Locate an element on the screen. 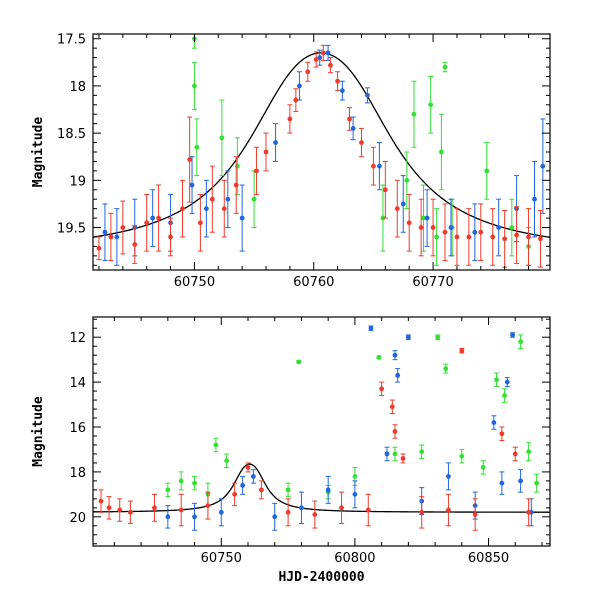 This screenshot has height=600, width=600. y-tick-label: 18 is located at coordinates (77, 473).